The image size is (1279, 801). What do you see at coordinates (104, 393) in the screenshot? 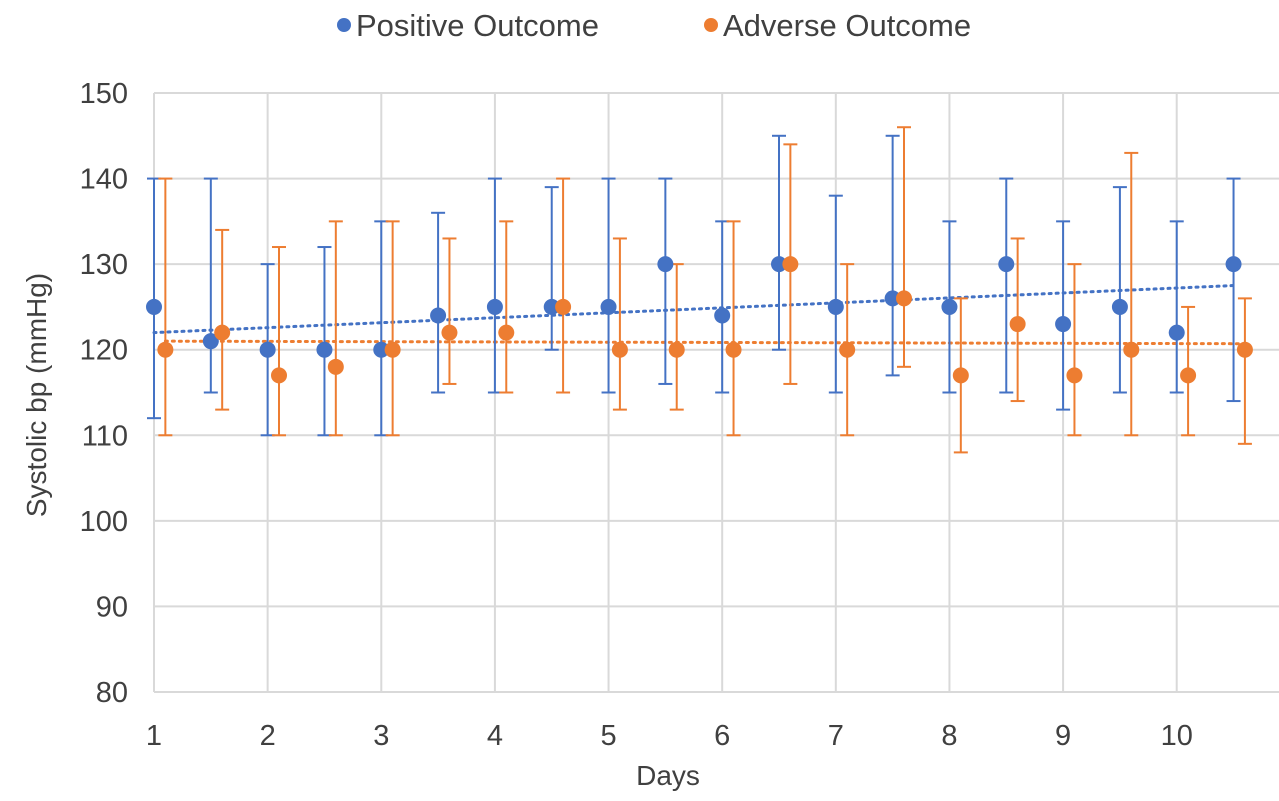
I see `y-tick-labels: 80 90 100 110 120 130 140 150` at bounding box center [104, 393].